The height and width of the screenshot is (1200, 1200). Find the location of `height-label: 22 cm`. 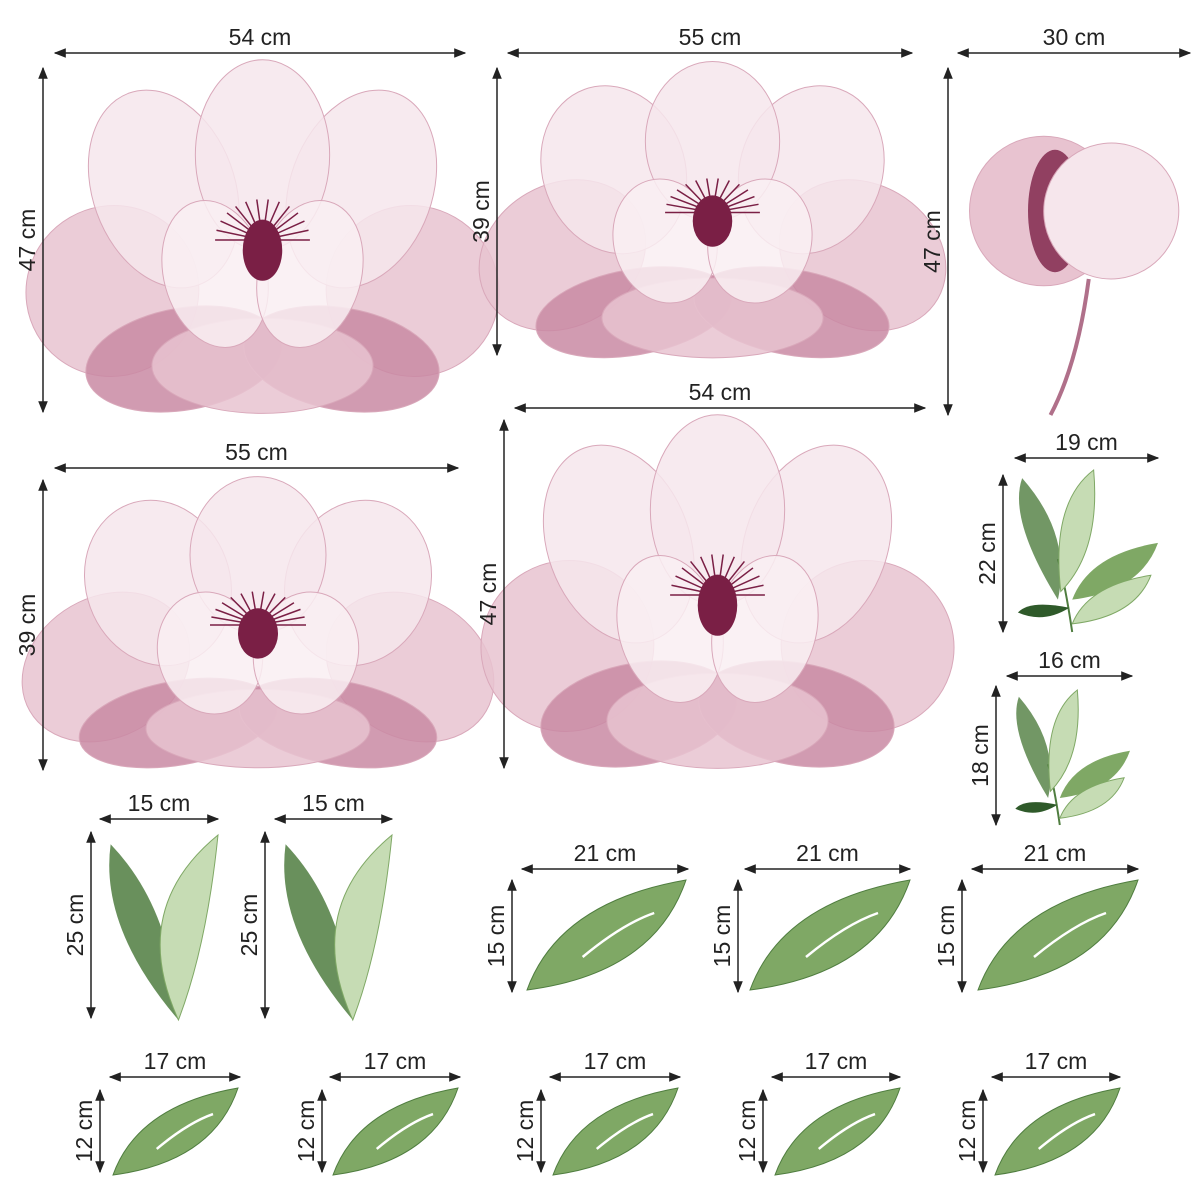

height-label: 22 cm is located at coordinates (987, 553).